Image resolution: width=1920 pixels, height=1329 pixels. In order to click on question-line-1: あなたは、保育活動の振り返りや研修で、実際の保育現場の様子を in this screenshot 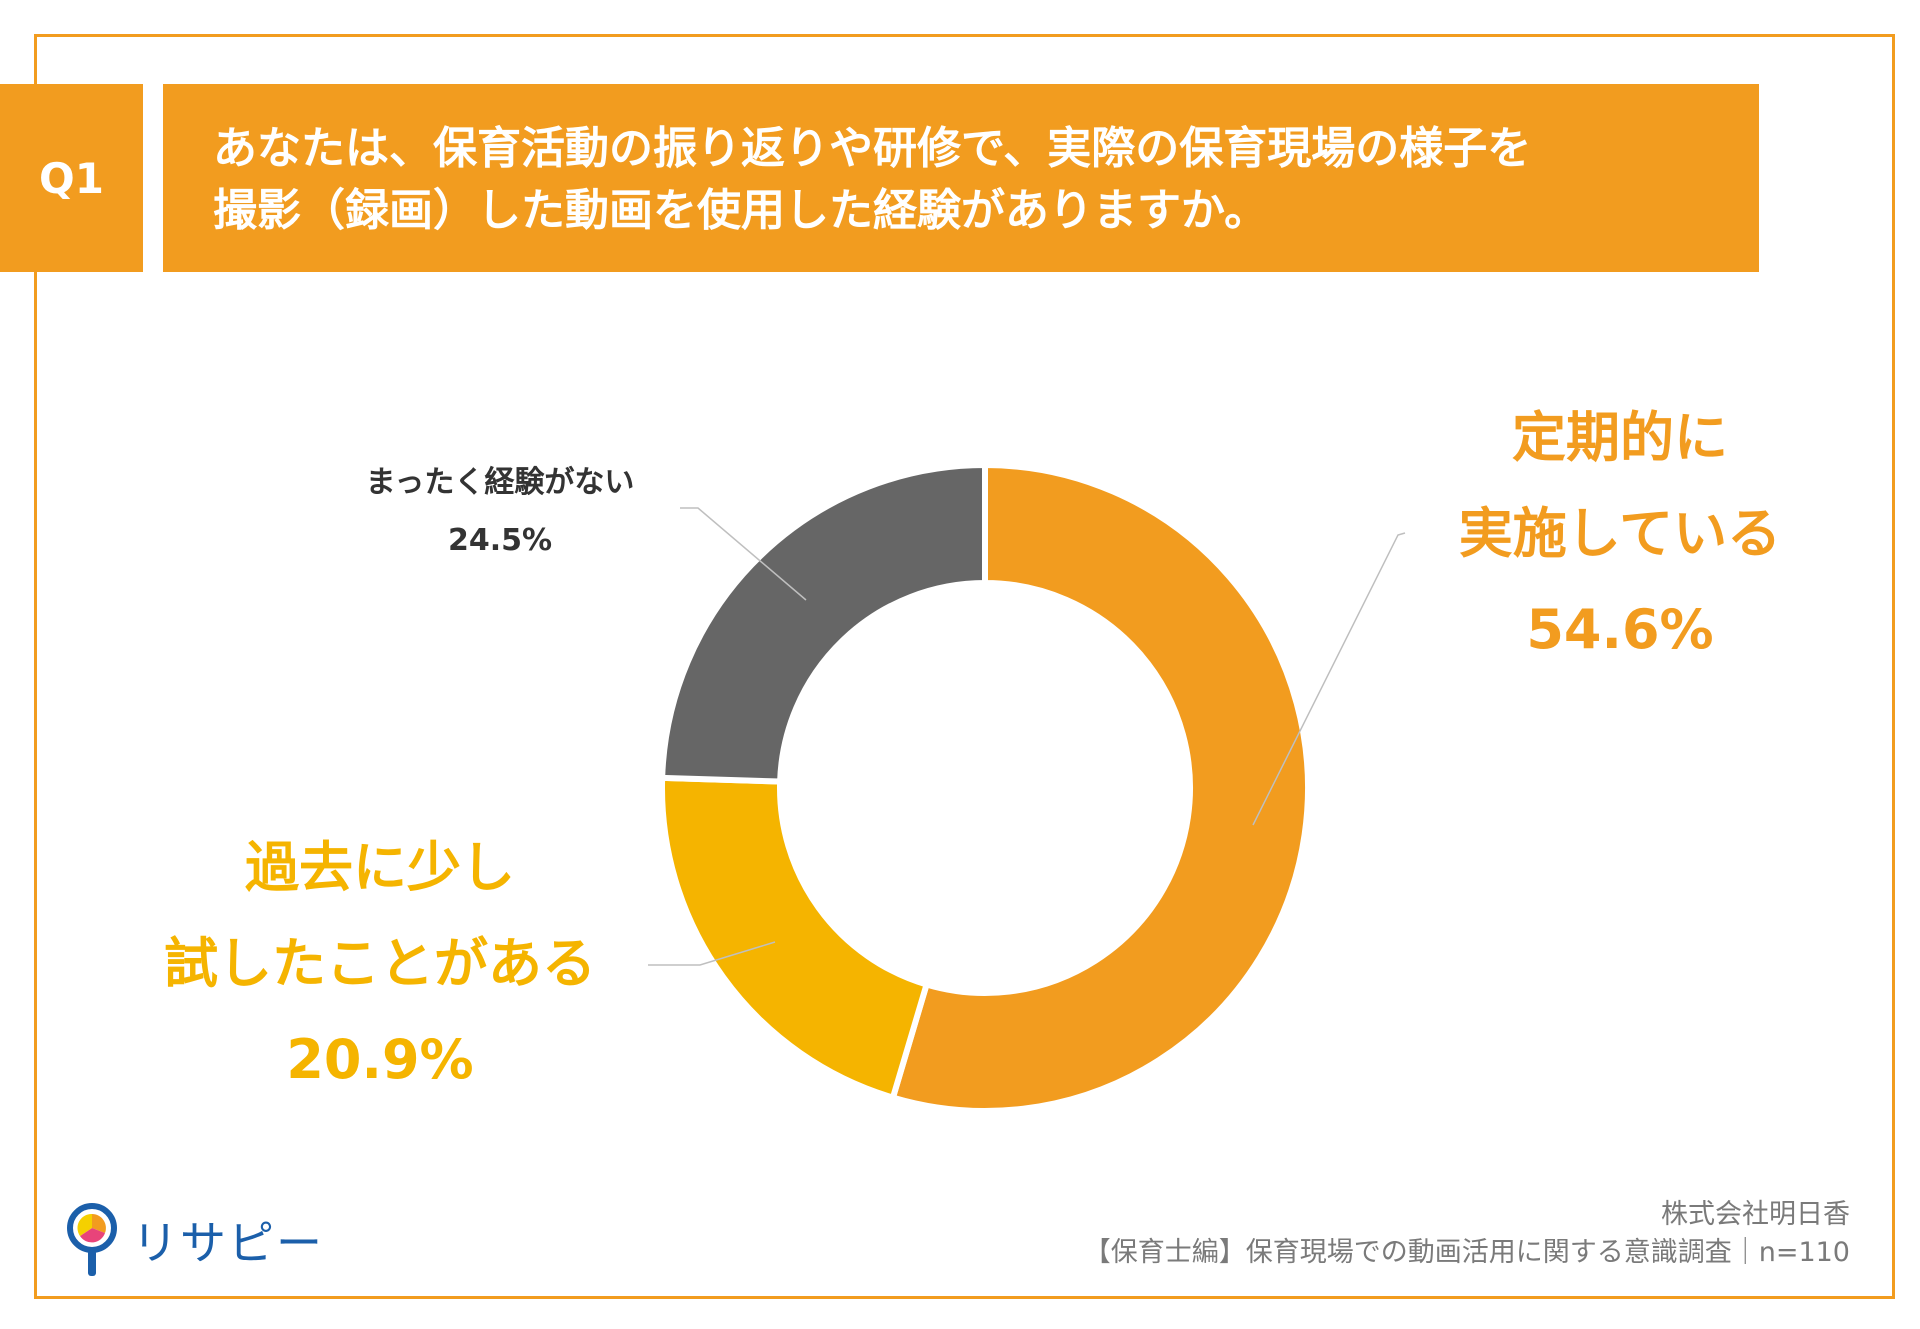, I will do `click(872, 148)`.